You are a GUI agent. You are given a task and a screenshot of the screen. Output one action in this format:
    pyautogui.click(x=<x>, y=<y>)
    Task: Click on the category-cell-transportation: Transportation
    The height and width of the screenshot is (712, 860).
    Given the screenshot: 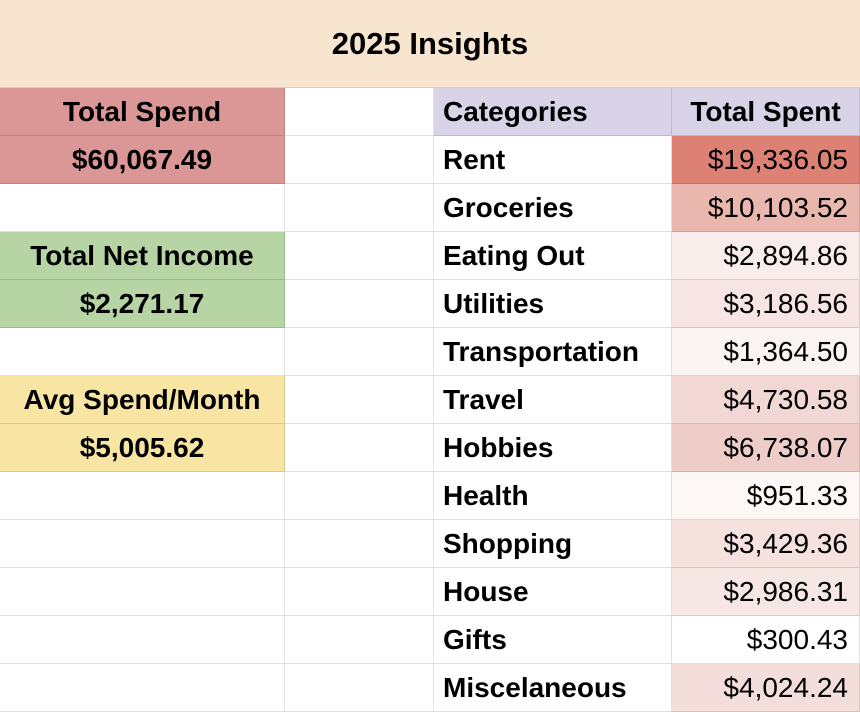 What is the action you would take?
    pyautogui.click(x=553, y=352)
    